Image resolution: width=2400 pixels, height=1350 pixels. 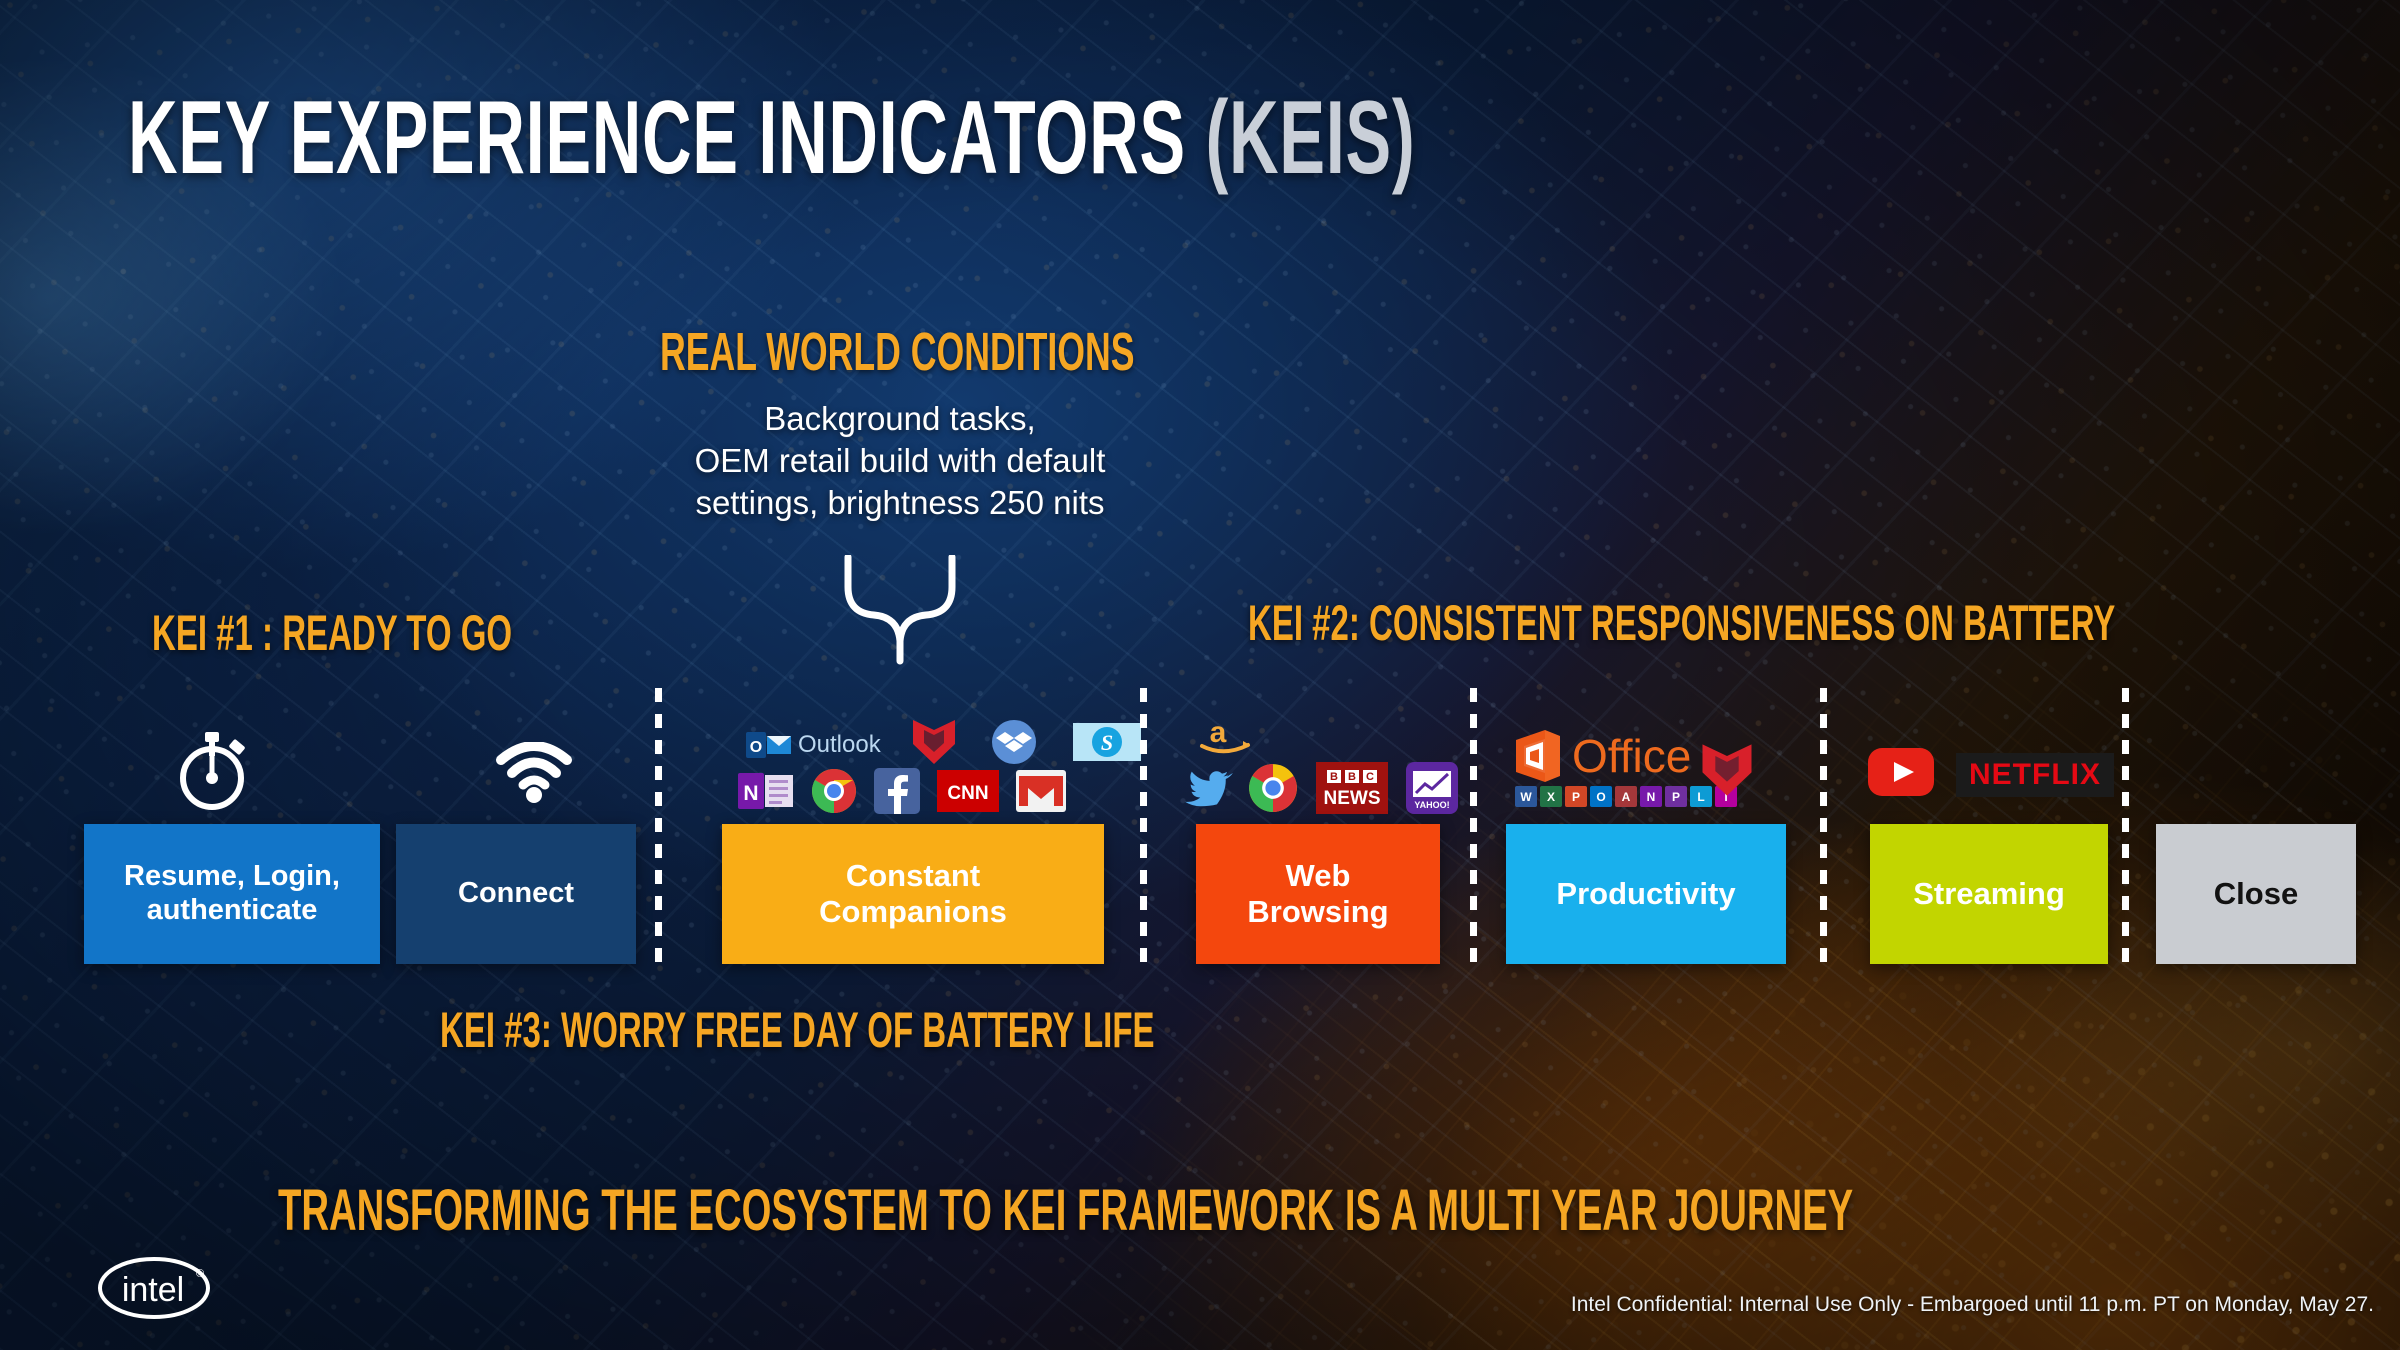 I want to click on svg-text: NEWS, so click(x=1352, y=798).